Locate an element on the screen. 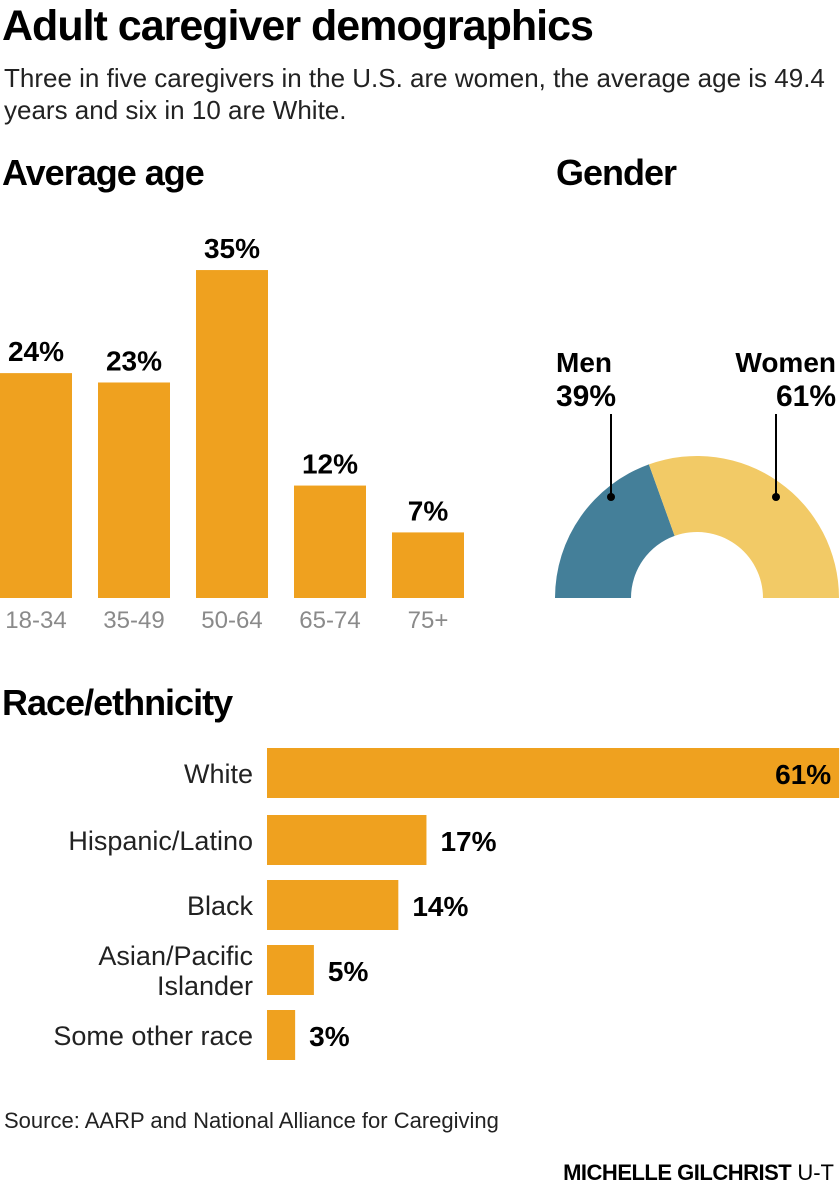  race-category-label: Some other race is located at coordinates (153, 1036).